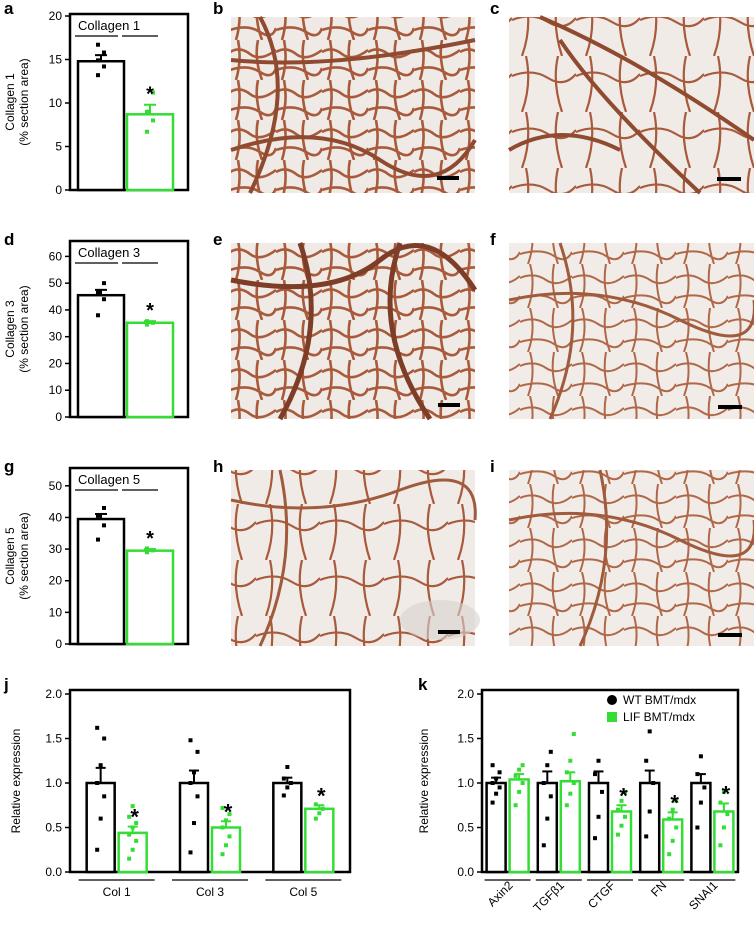  Describe the element at coordinates (56, 337) in the screenshot. I see `y-tick-label: 30` at that location.